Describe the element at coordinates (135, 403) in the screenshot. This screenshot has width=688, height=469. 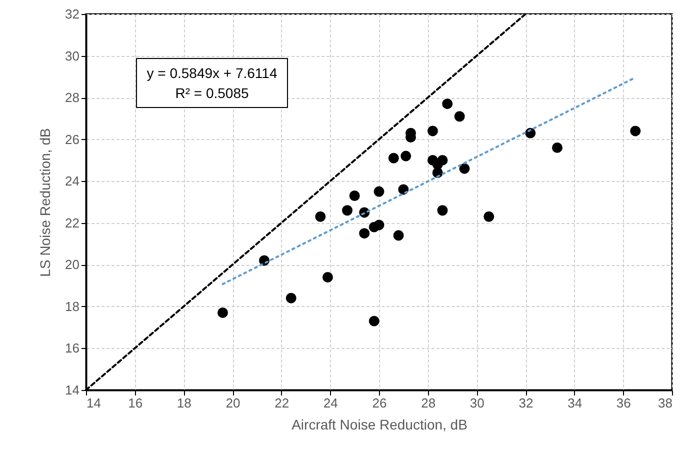
I see `x-tick-label: 16` at that location.